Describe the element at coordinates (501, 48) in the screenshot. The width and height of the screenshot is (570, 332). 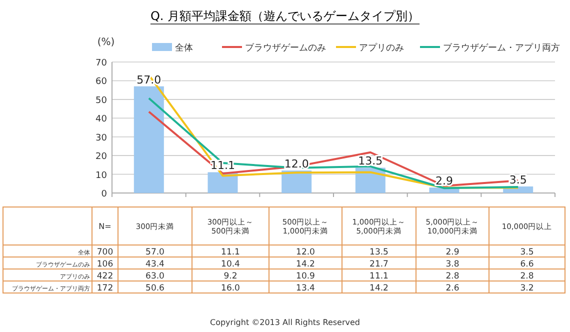
I see `legend-label: ブラウザゲーム・アプリ両方` at that location.